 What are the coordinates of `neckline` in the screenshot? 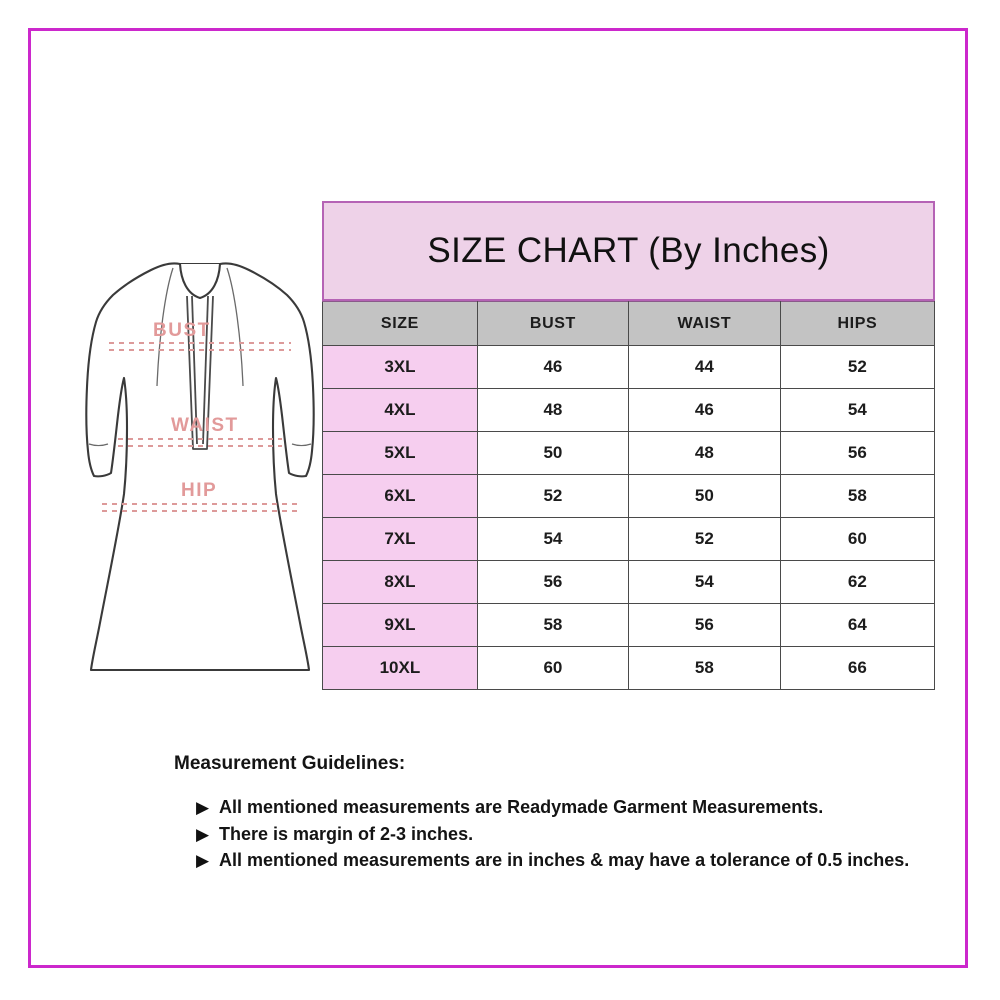 It's located at (200, 281).